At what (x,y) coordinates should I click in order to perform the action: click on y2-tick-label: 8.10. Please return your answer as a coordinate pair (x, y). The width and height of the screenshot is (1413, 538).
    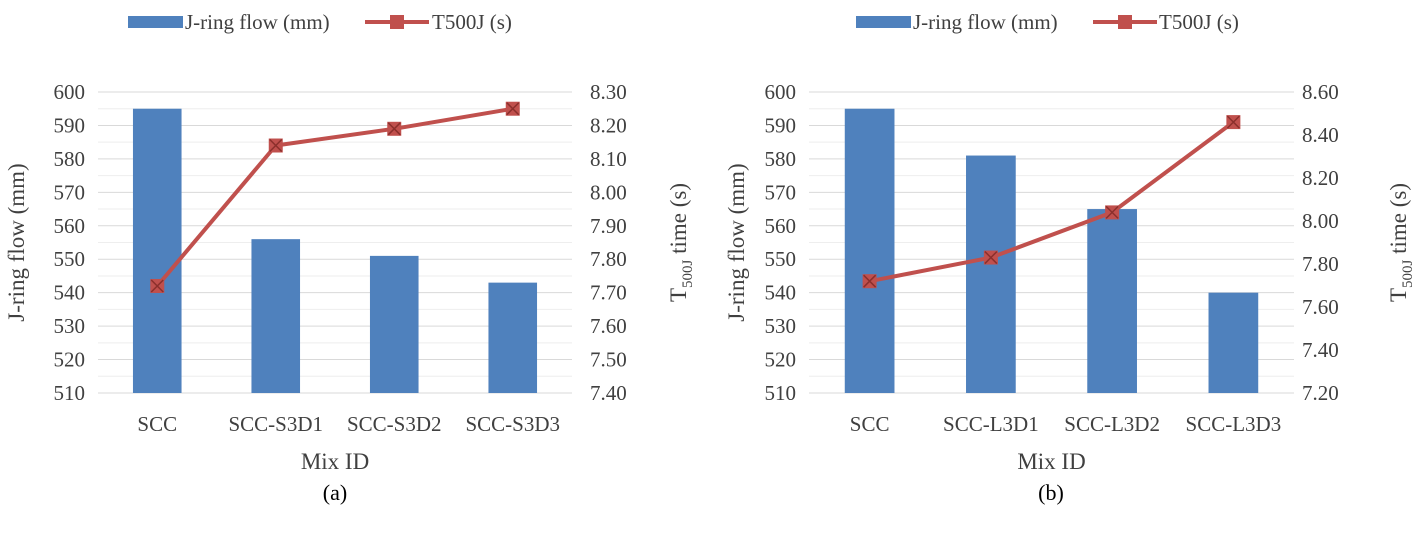
    Looking at the image, I should click on (608, 159).